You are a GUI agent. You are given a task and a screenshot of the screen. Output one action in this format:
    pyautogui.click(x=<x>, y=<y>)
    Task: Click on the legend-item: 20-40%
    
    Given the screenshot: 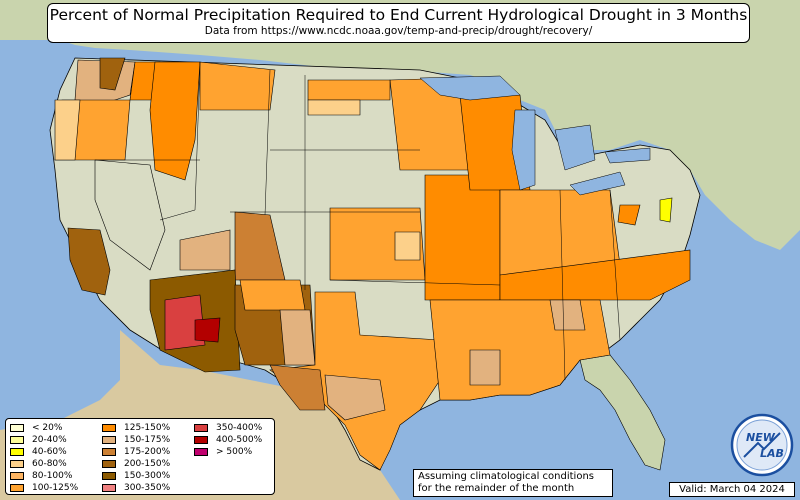 What is the action you would take?
    pyautogui.click(x=56, y=440)
    